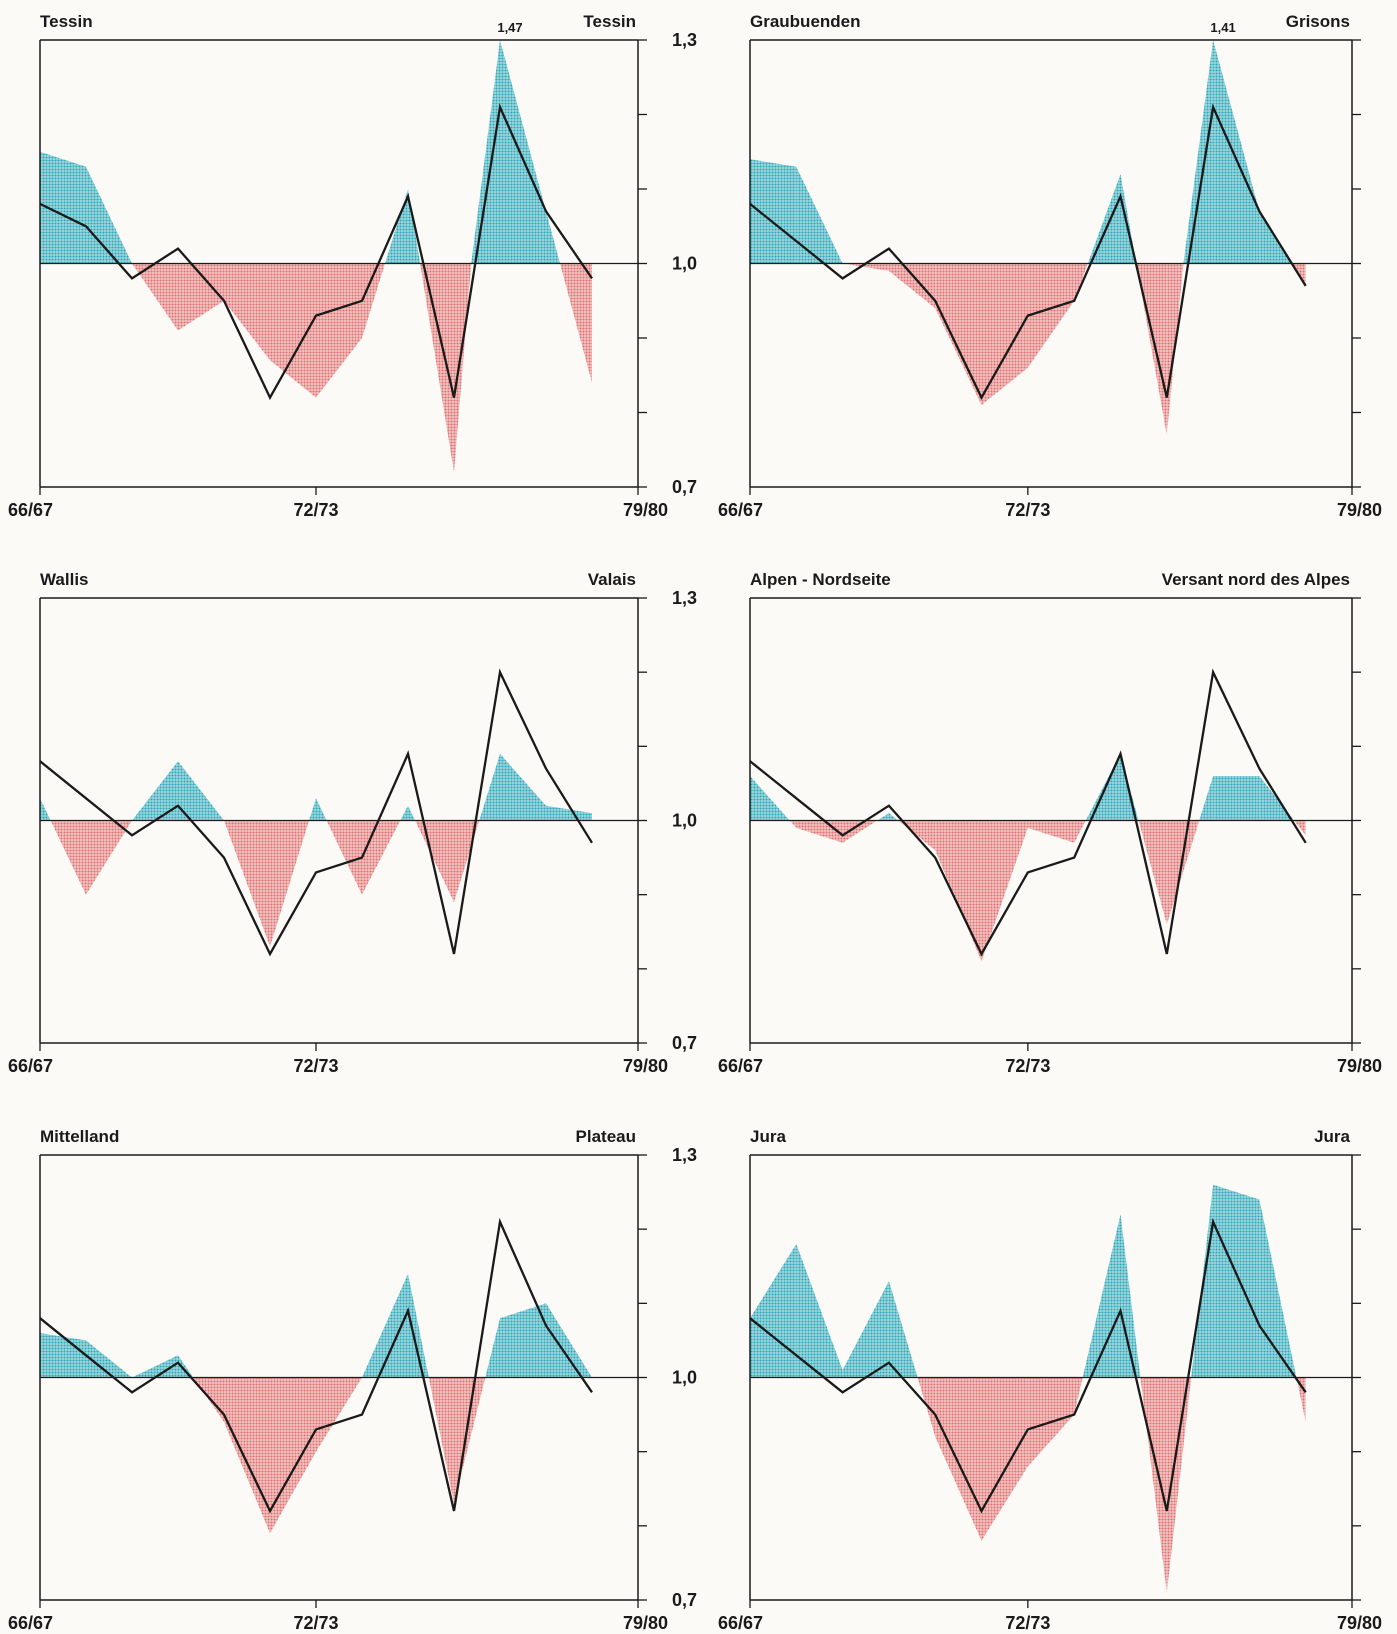 The height and width of the screenshot is (1634, 1397). Describe the element at coordinates (79, 1136) in the screenshot. I see `panel-title-left: Mittelland` at that location.